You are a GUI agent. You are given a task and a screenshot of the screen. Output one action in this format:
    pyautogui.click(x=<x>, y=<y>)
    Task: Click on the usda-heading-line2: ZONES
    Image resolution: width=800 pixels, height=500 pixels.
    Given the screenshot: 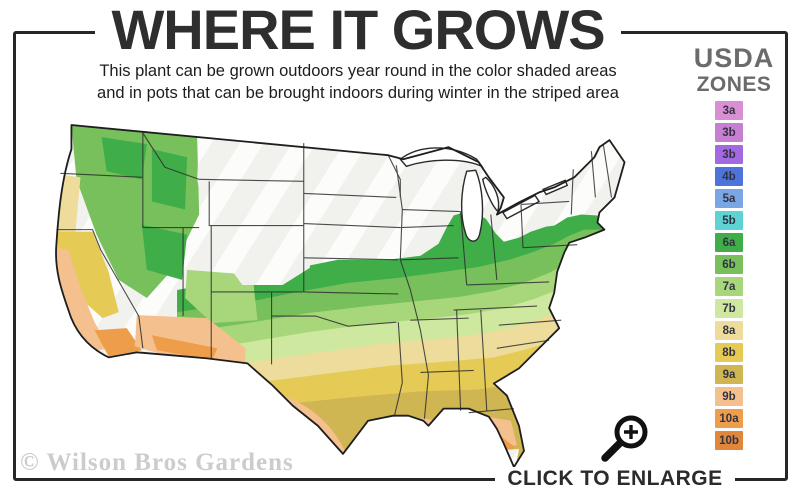 What is the action you would take?
    pyautogui.click(x=734, y=84)
    